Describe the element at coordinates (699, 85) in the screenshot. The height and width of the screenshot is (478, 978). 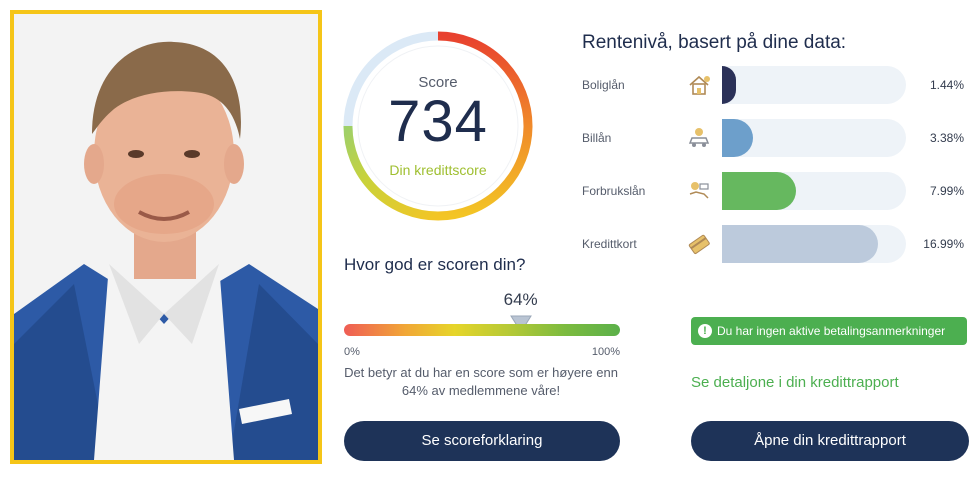
I see `house-icon` at that location.